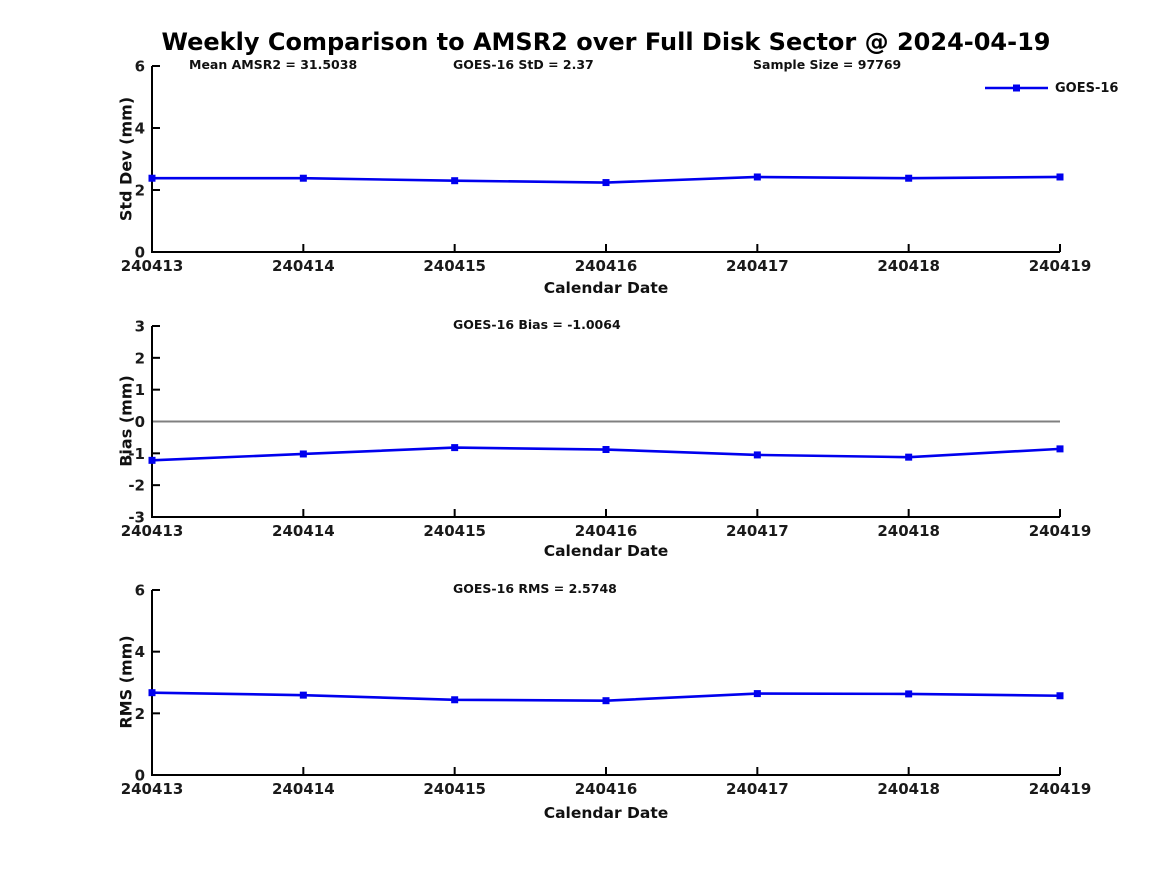  I want to click on y-axis-label-std-dev: Std Dev (mm), so click(126, 159).